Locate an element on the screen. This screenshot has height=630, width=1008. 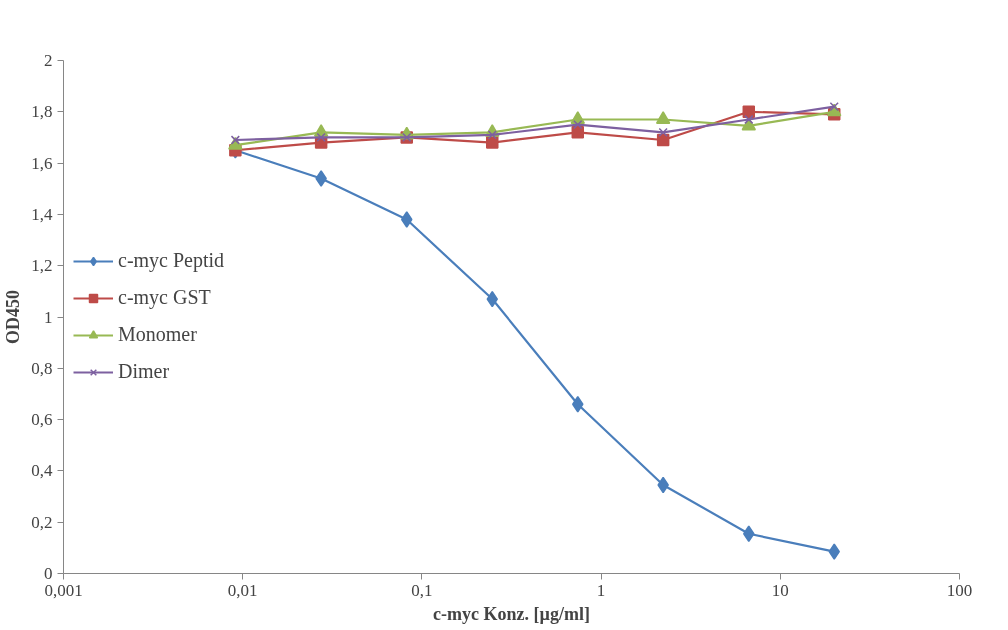
y-tick-label: 0,6 is located at coordinates (42, 420).